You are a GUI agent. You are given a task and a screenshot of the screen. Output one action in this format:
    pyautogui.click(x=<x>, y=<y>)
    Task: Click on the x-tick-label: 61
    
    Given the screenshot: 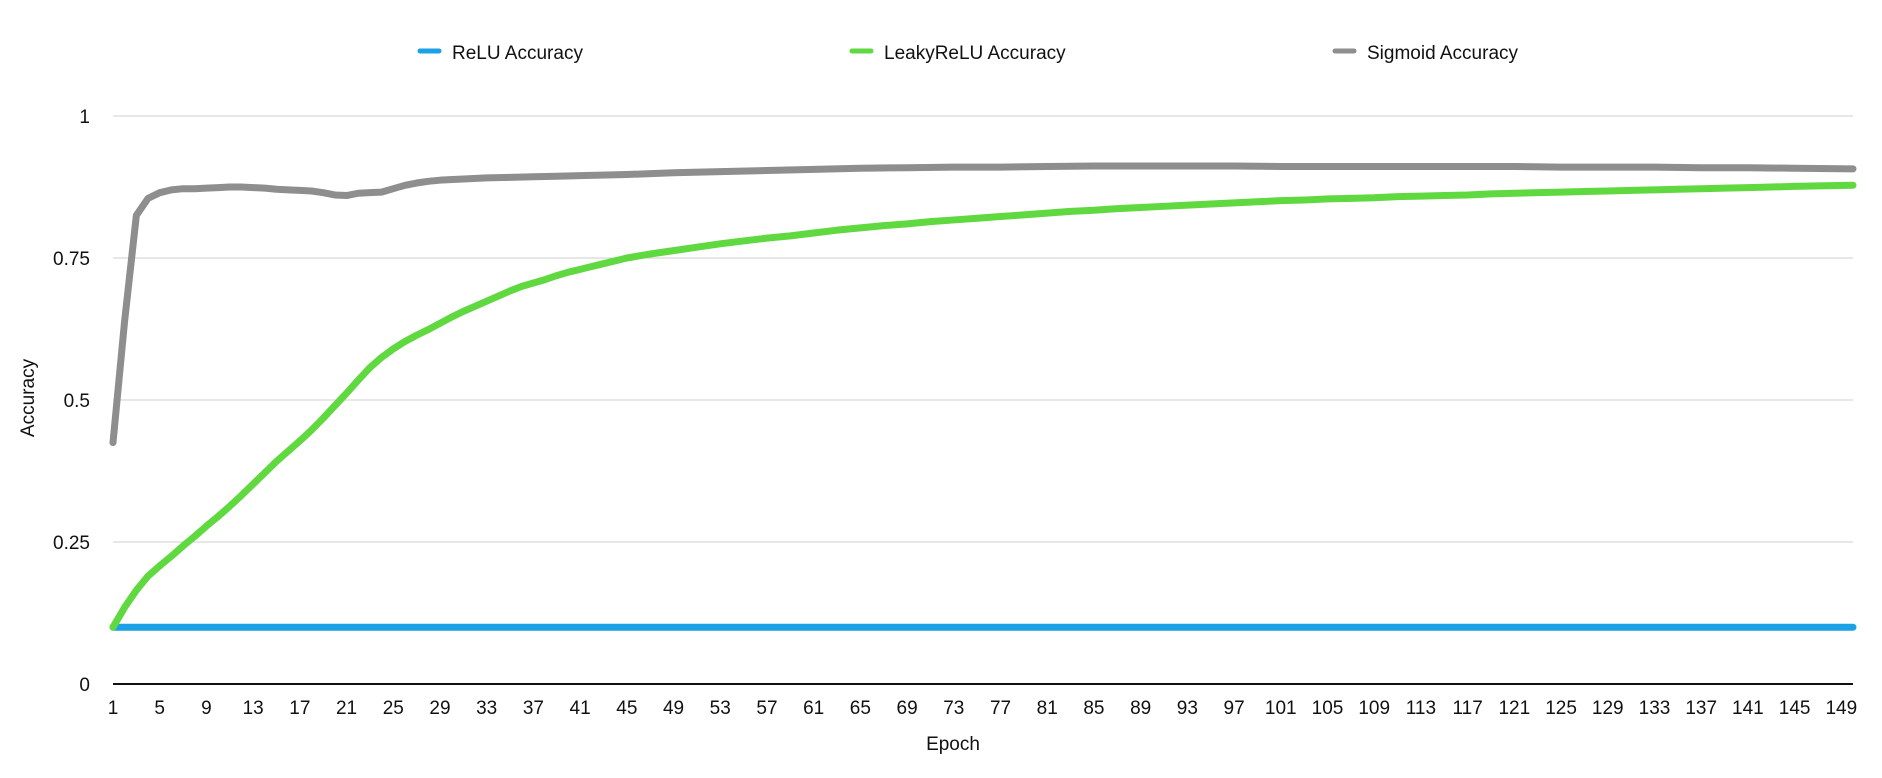 What is the action you would take?
    pyautogui.click(x=813, y=708)
    